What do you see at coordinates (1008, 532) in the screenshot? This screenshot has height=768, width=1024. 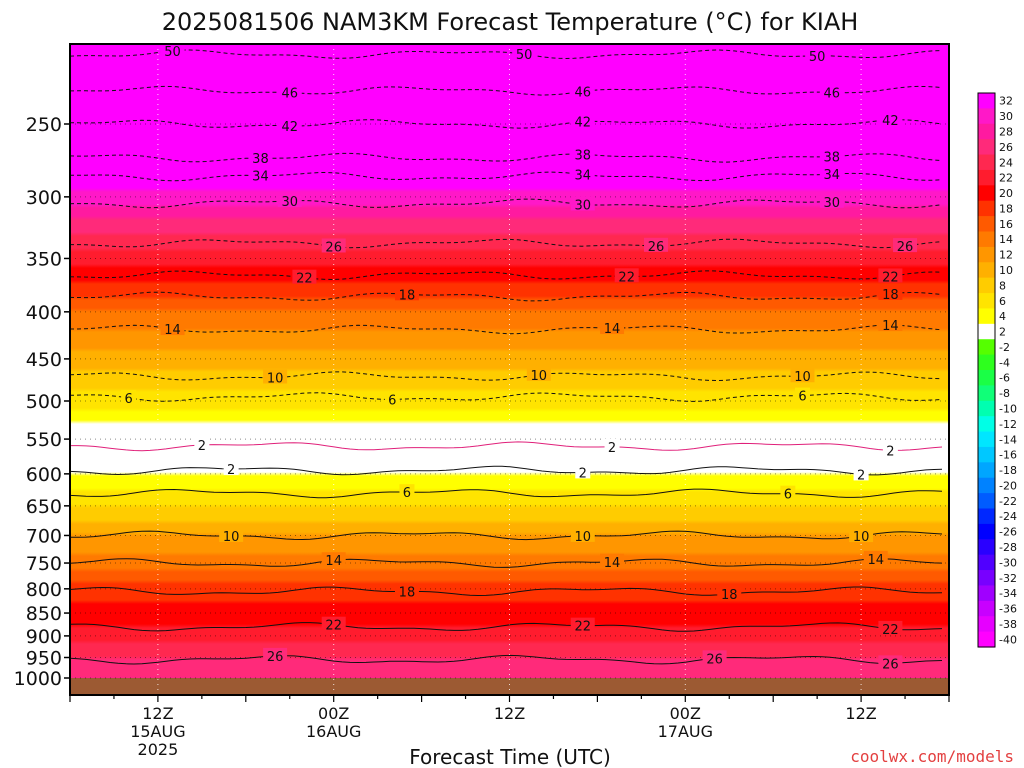 I see `colorbar-label: -26` at bounding box center [1008, 532].